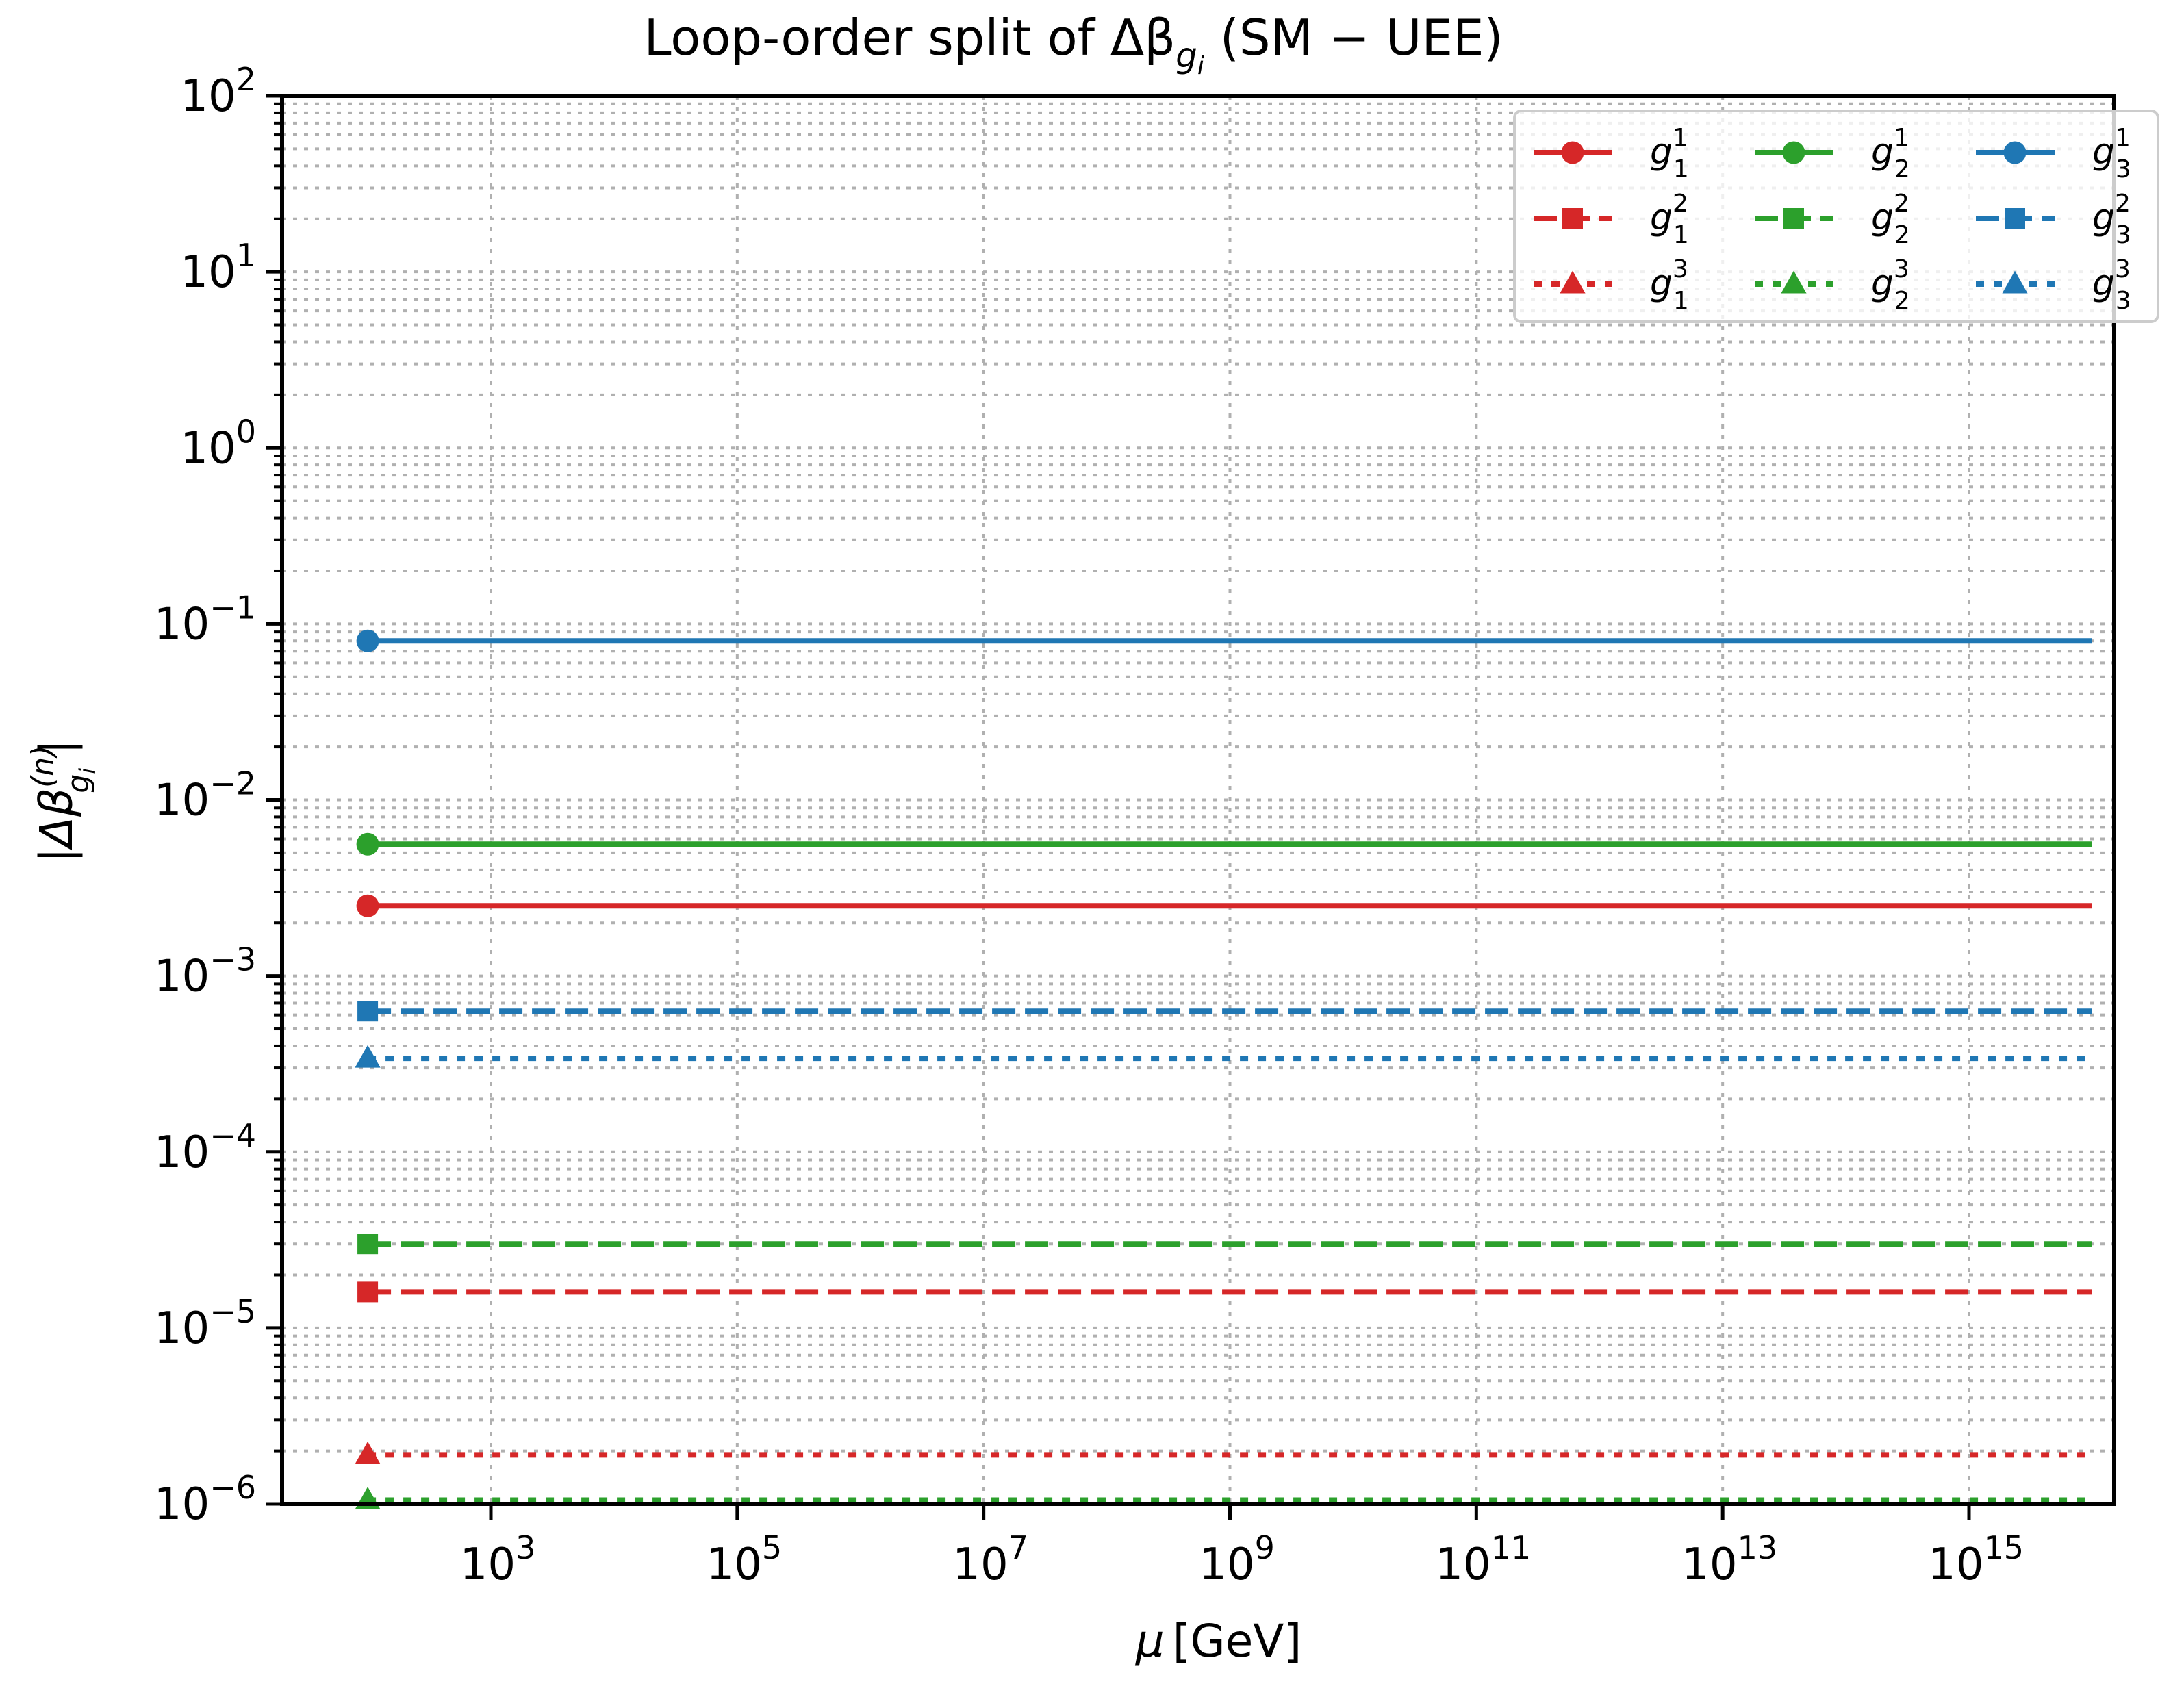 This screenshot has width=2184, height=1686. I want to click on x-label-mu: μ, so click(1150, 1642).